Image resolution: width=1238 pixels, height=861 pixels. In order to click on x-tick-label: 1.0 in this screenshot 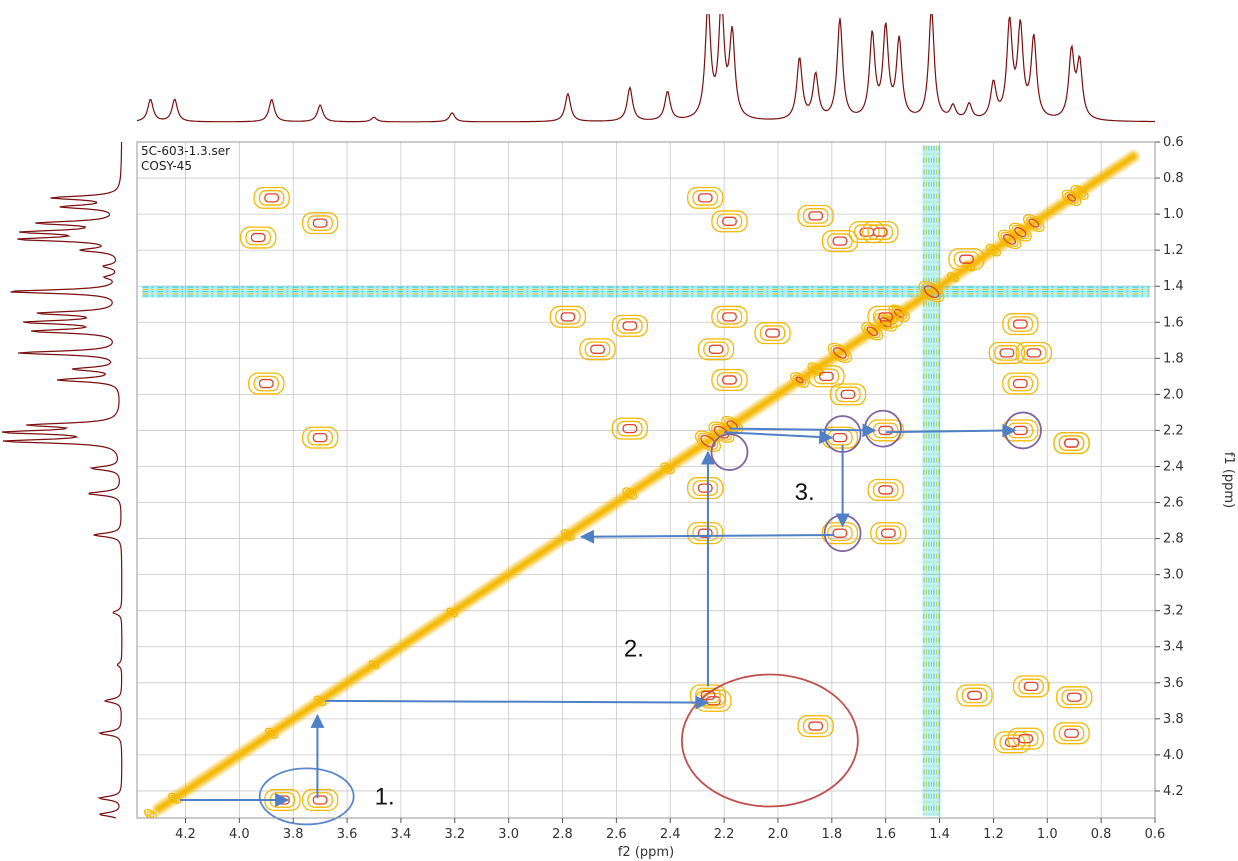, I will do `click(1047, 834)`.